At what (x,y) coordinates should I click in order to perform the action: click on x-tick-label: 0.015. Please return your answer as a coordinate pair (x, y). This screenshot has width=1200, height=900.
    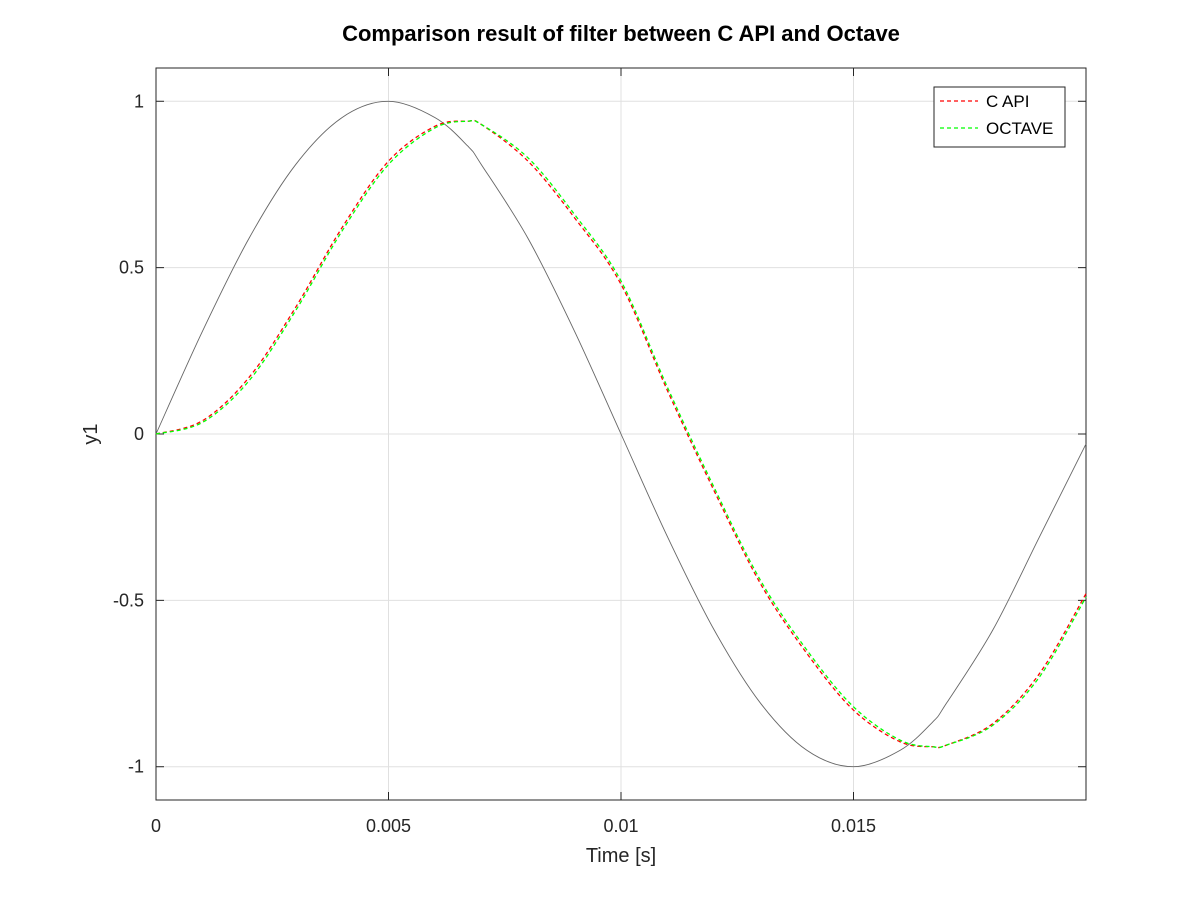
    Looking at the image, I should click on (853, 826).